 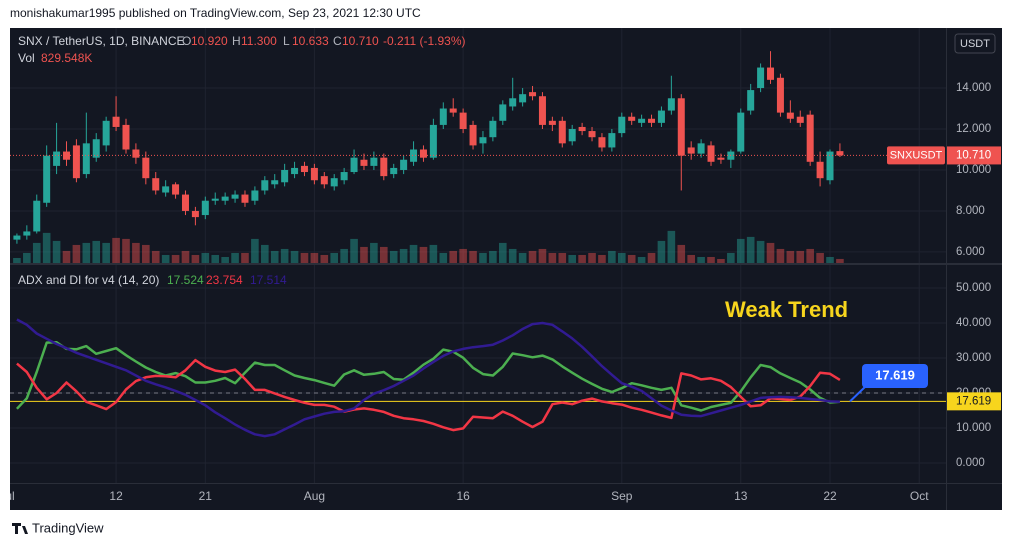 What do you see at coordinates (236, 41) in the screenshot?
I see `ohlc-key: H` at bounding box center [236, 41].